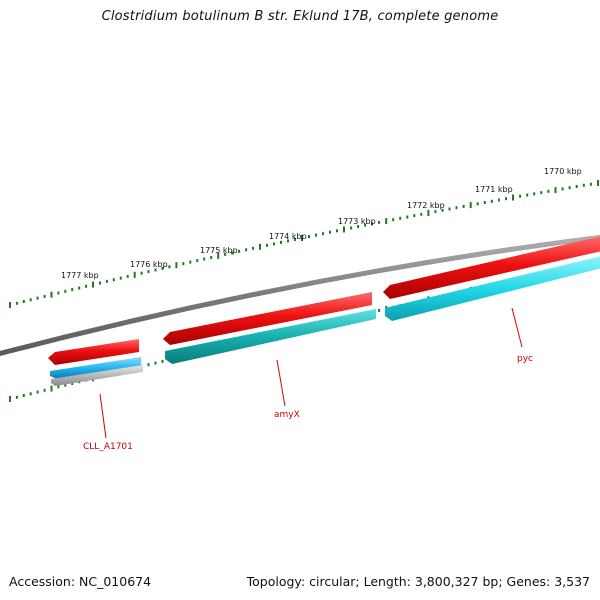 The image size is (600, 600). Describe the element at coordinates (357, 221) in the screenshot. I see `scale-label-1773: 1773 kbp` at that location.